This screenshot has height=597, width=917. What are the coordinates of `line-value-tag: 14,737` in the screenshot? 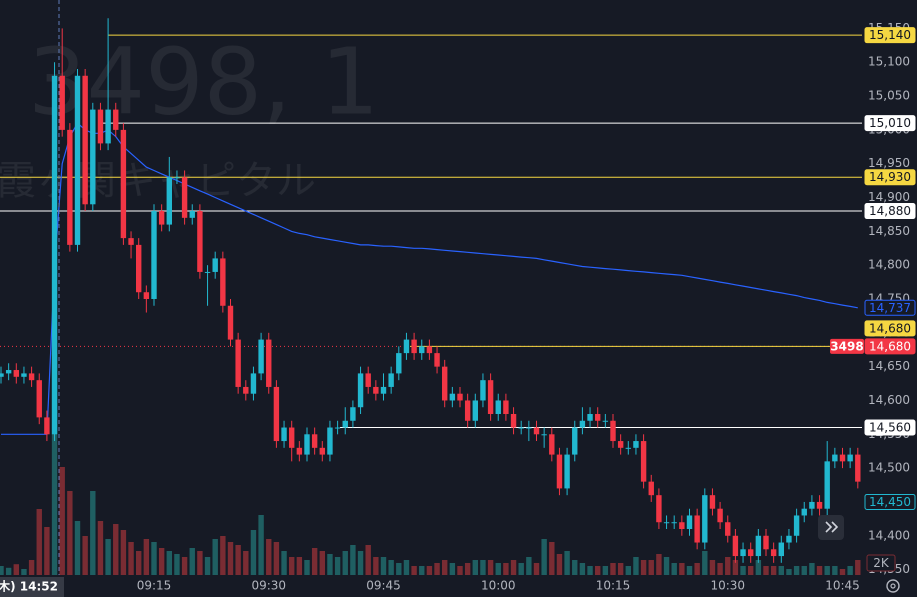 It's located at (890, 308).